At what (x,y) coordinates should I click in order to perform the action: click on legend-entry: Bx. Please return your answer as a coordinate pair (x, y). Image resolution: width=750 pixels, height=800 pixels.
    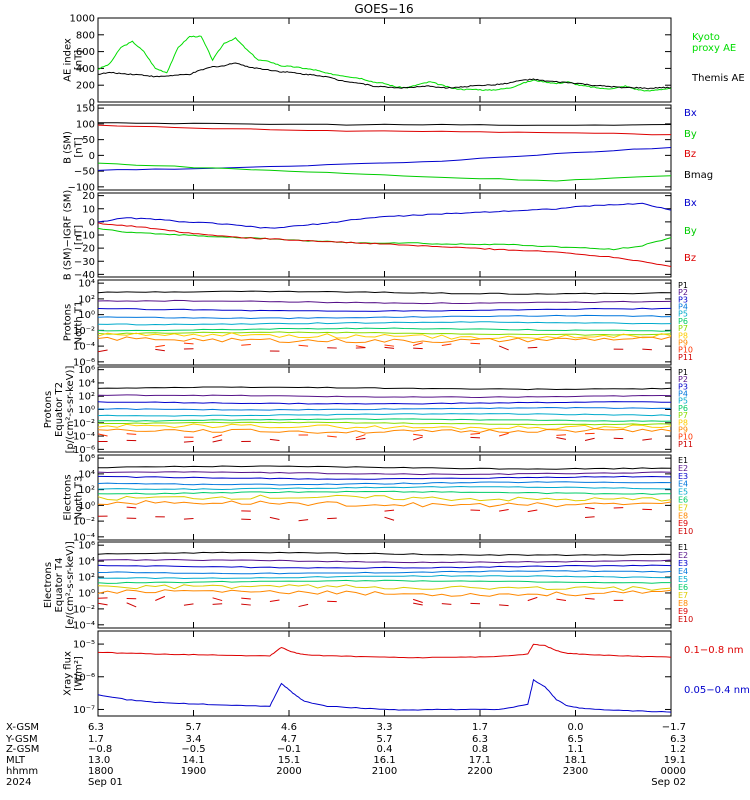
    Looking at the image, I should click on (690, 113).